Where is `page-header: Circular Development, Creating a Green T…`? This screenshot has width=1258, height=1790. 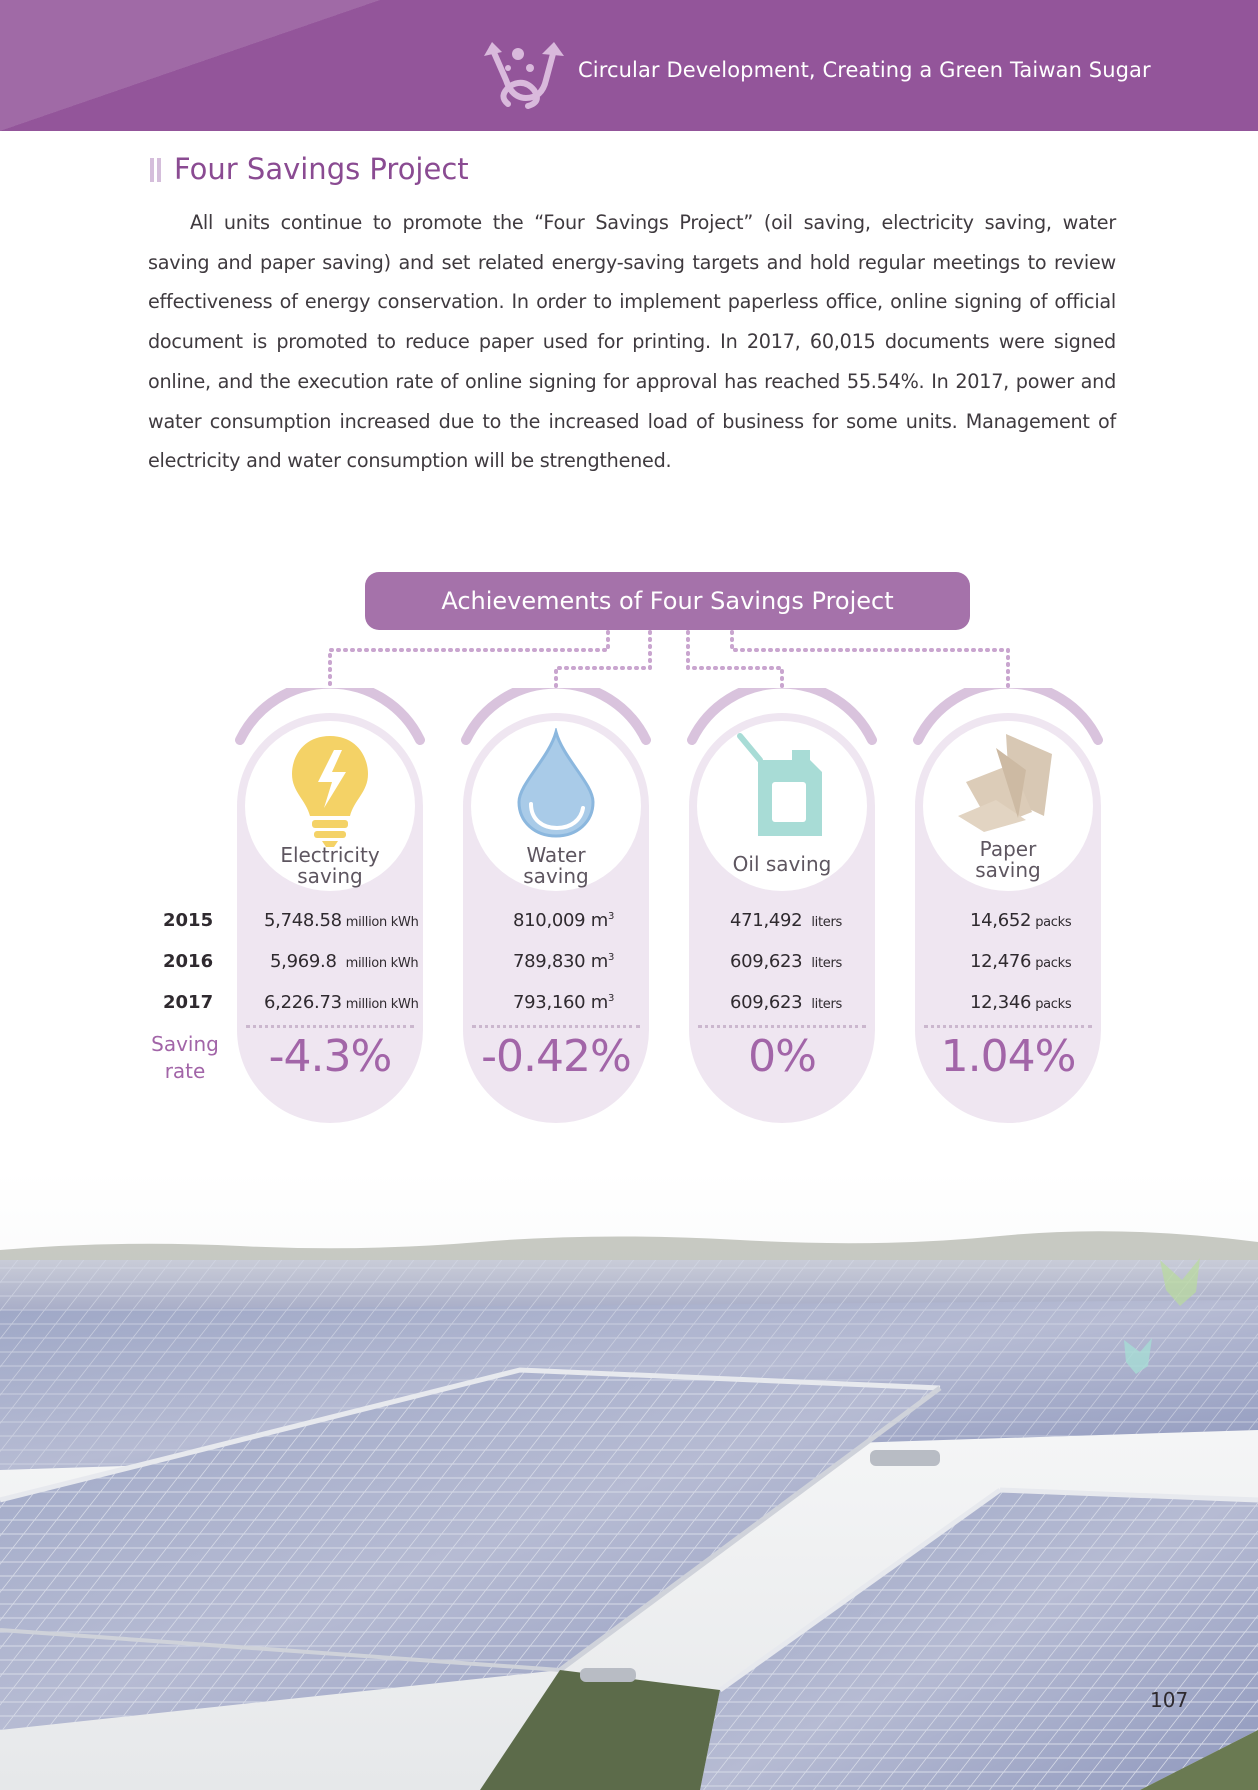
page-header: Circular Development, Creating a Green T… is located at coordinates (629, 65).